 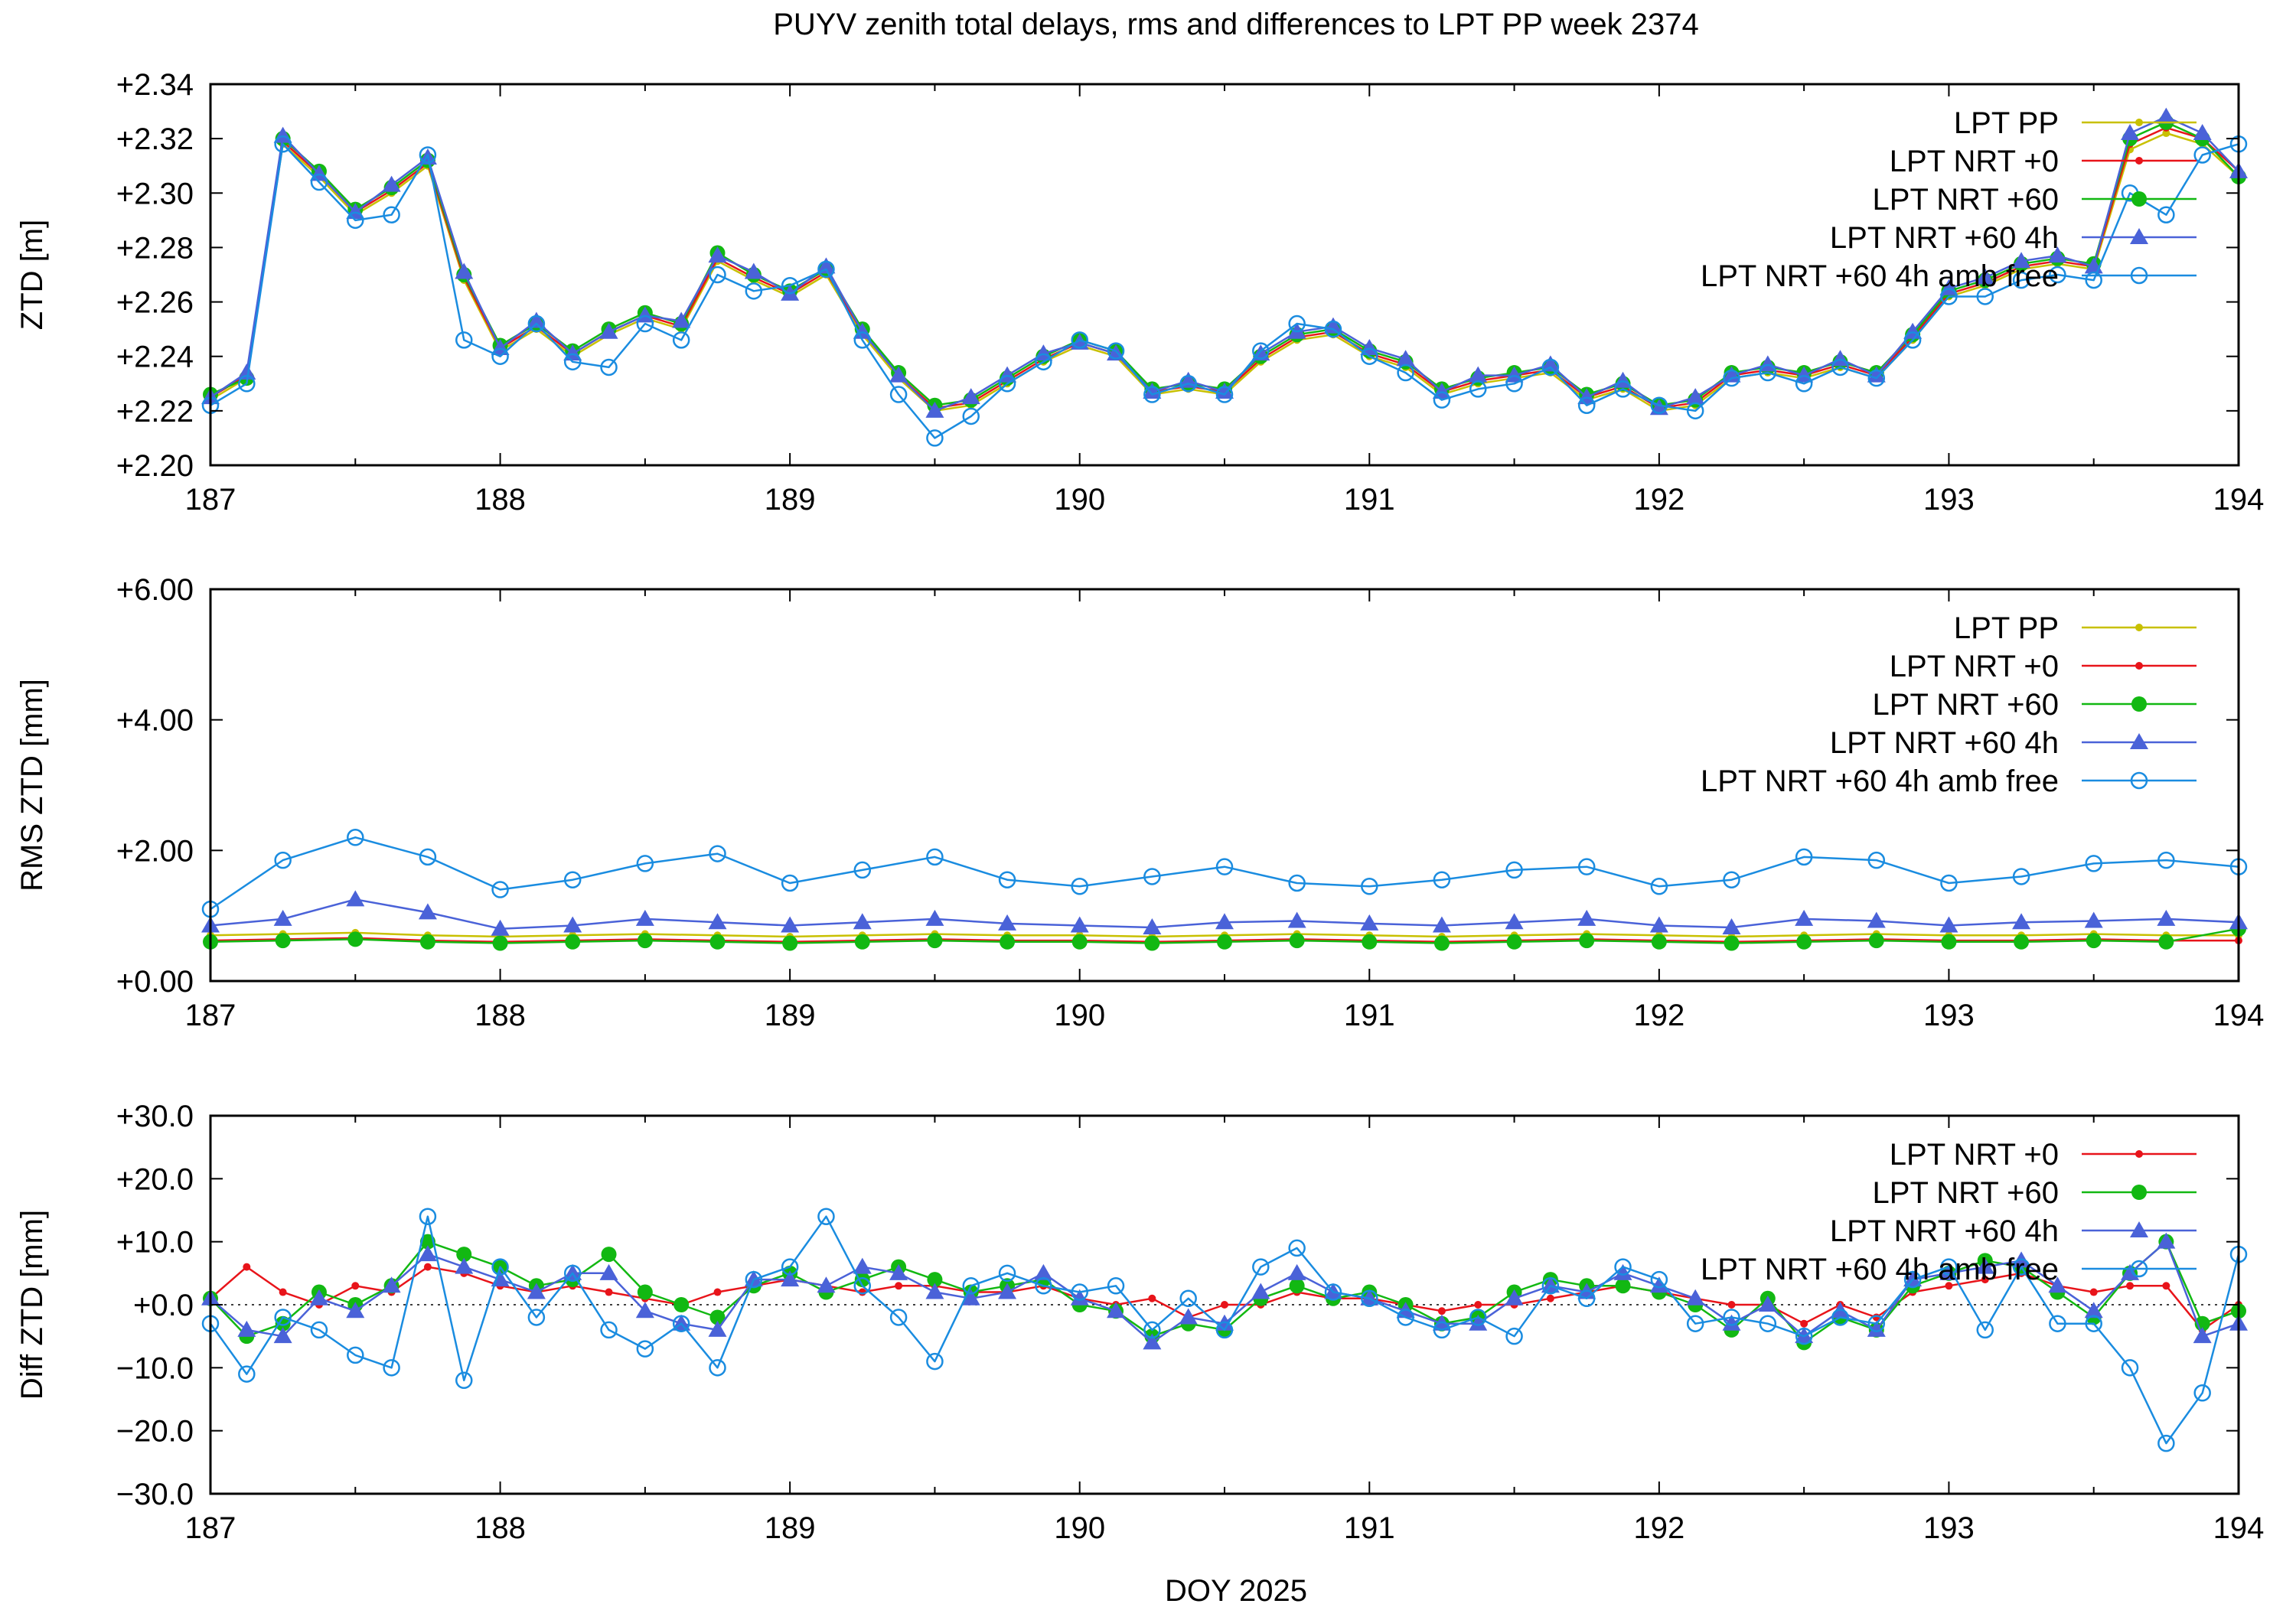 What do you see at coordinates (1658, 1528) in the screenshot?
I see `x-tick-label: 192` at bounding box center [1658, 1528].